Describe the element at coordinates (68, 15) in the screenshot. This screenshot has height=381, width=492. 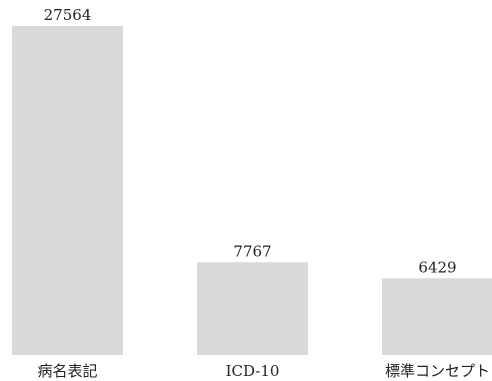
I see `bar-value-label: 27564` at that location.